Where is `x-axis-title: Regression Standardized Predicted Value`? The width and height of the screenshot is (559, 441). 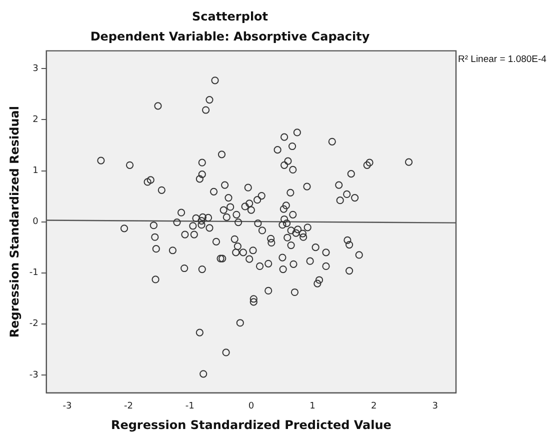
x-axis-title: Regression Standardized Predicted Value is located at coordinates (251, 425).